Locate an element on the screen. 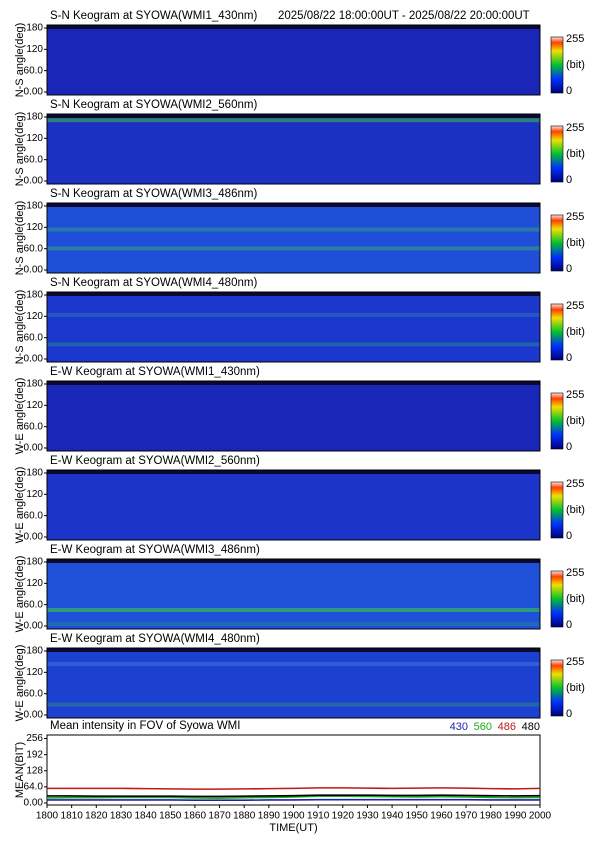 The width and height of the screenshot is (595, 842). x-tick-label: 1870 is located at coordinates (219, 816).